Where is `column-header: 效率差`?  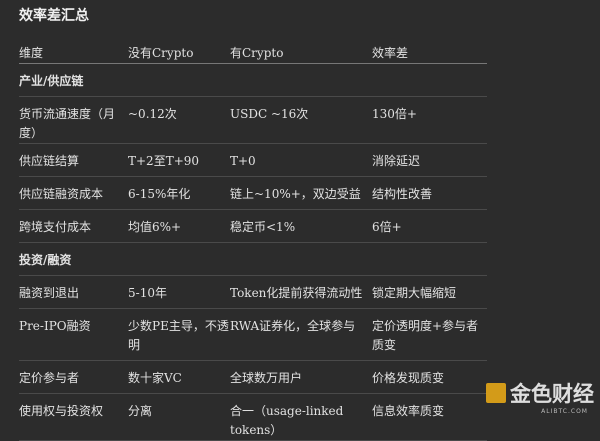 column-header: 效率差 is located at coordinates (390, 53).